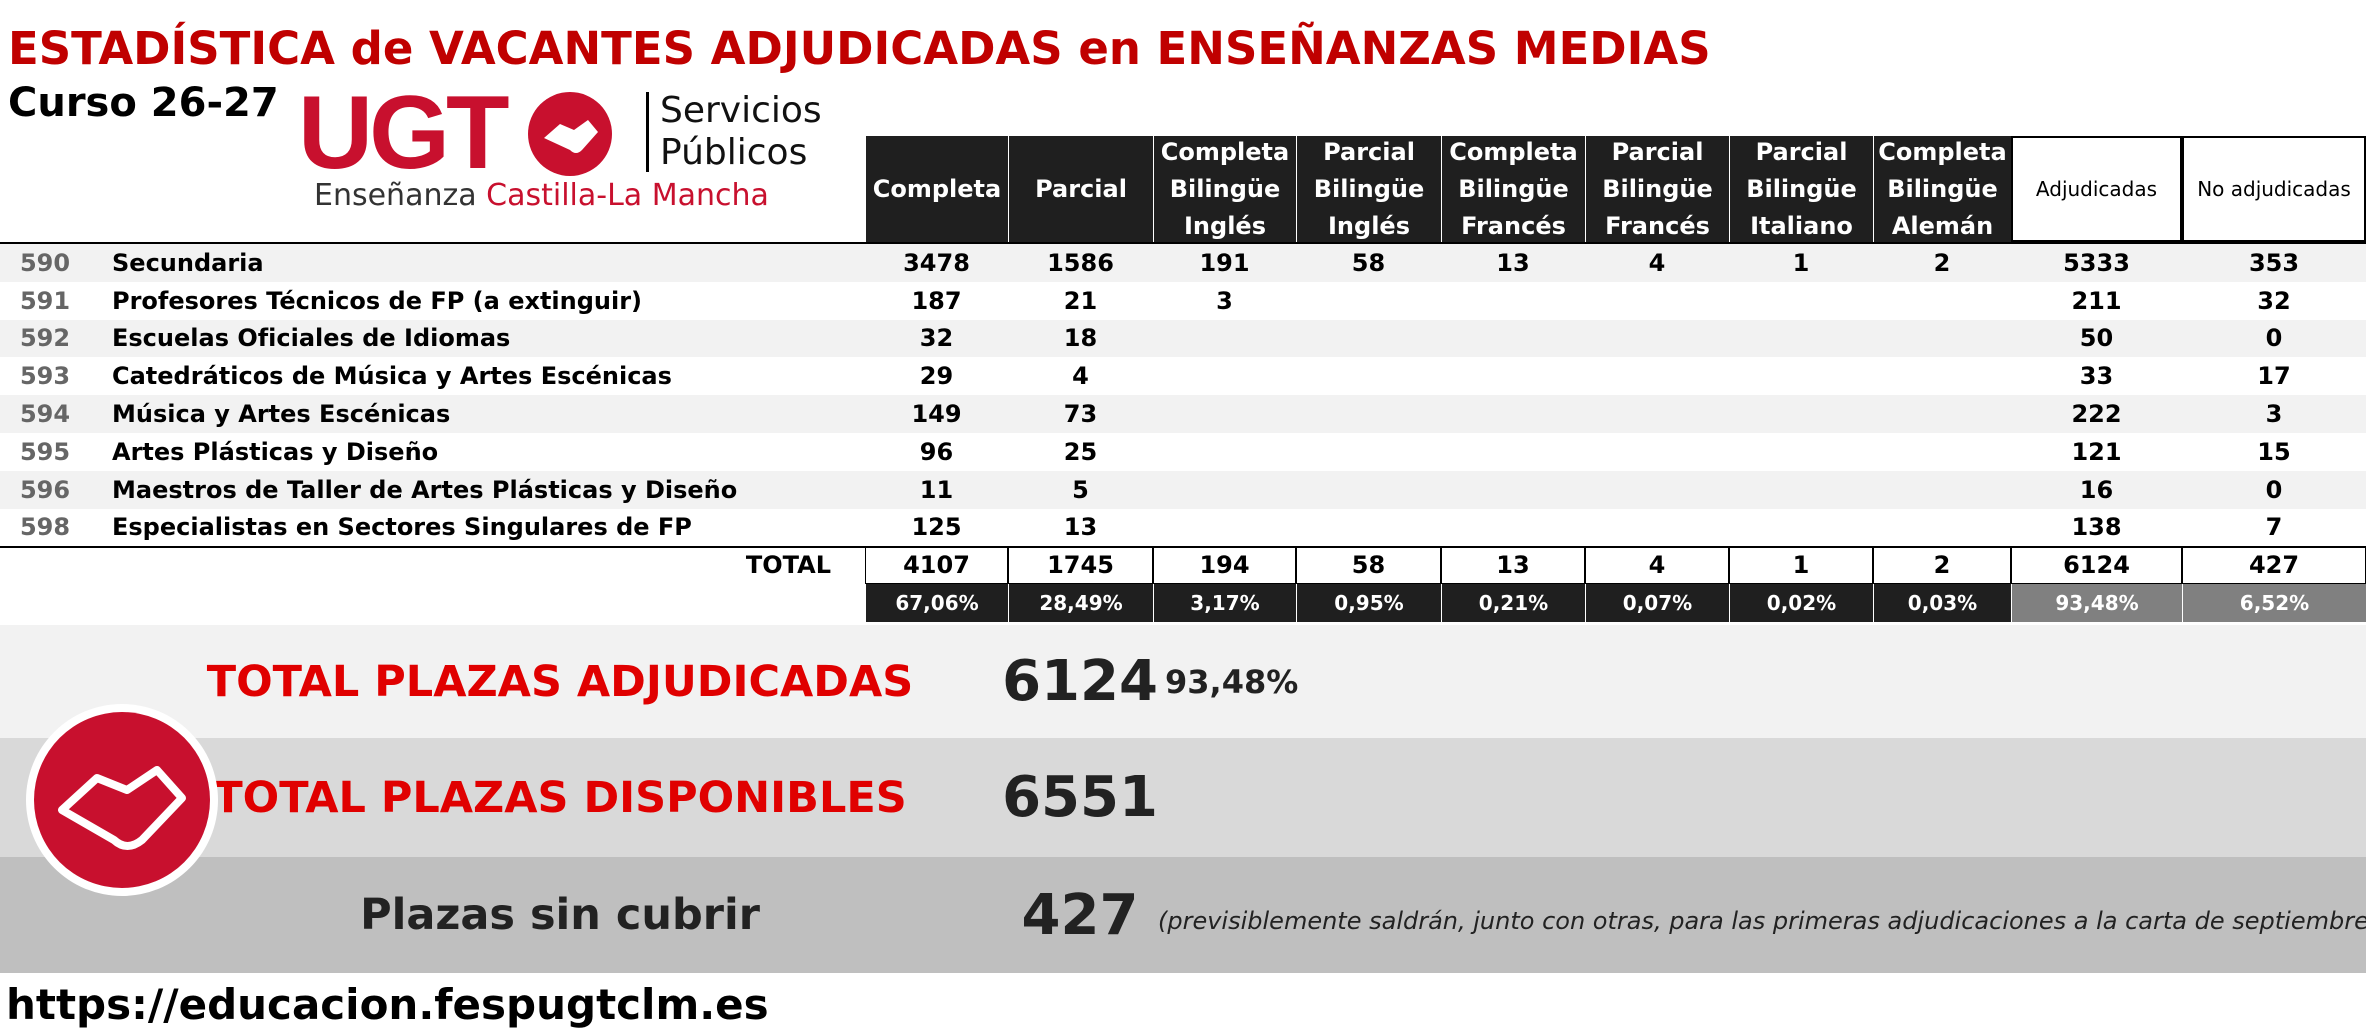  I want to click on row-name: Música y Artes Escénicas, so click(281, 414).